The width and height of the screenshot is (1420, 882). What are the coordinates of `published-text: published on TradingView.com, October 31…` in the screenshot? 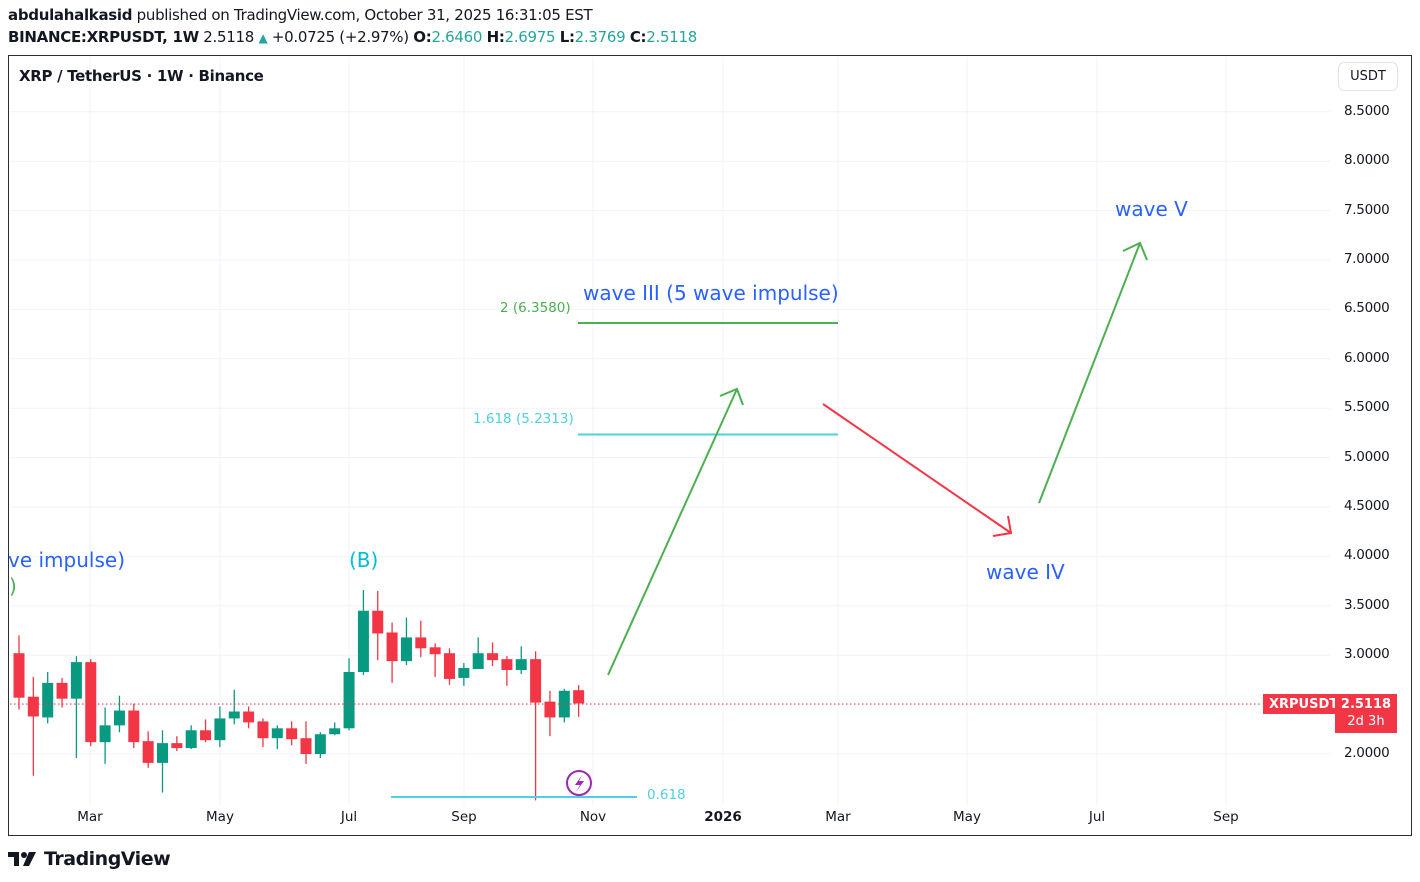 It's located at (364, 15).